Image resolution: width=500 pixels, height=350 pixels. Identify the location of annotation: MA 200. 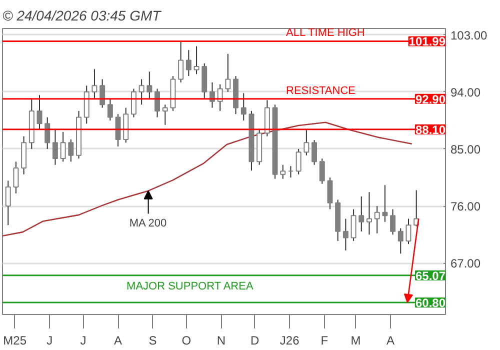
(148, 224).